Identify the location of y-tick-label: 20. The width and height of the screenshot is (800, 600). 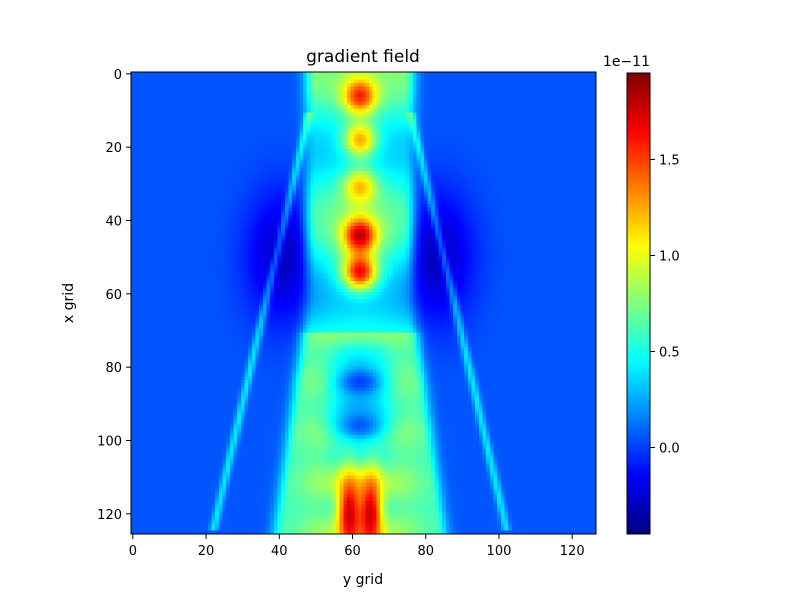
(113, 148).